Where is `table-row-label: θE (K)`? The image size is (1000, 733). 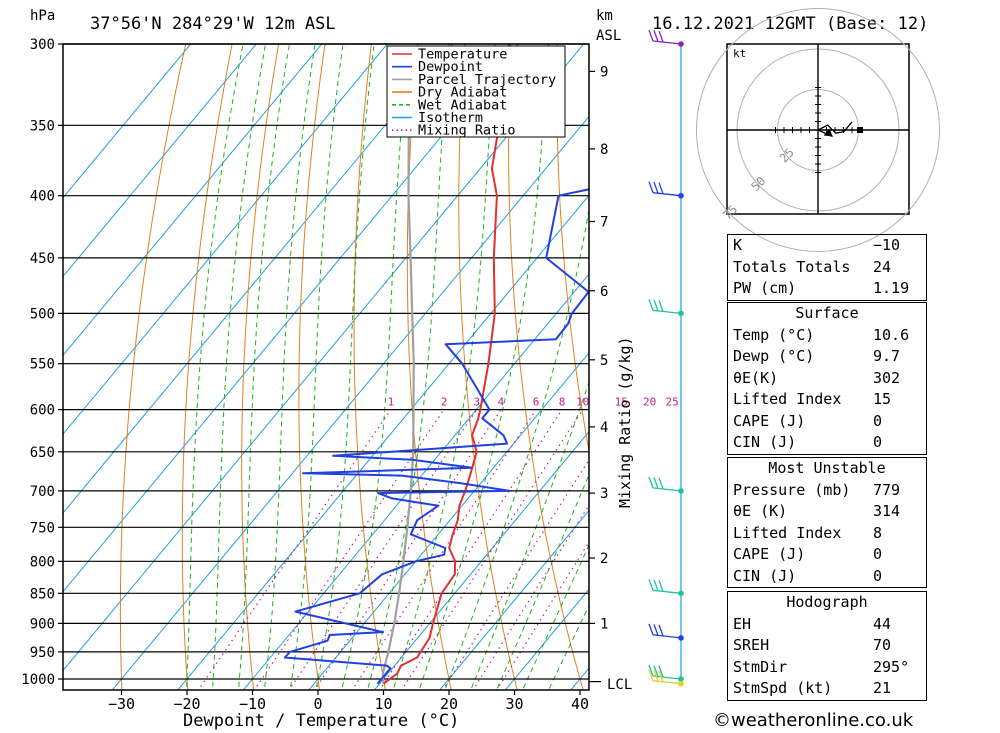
table-row-label: θE (K) is located at coordinates (760, 511).